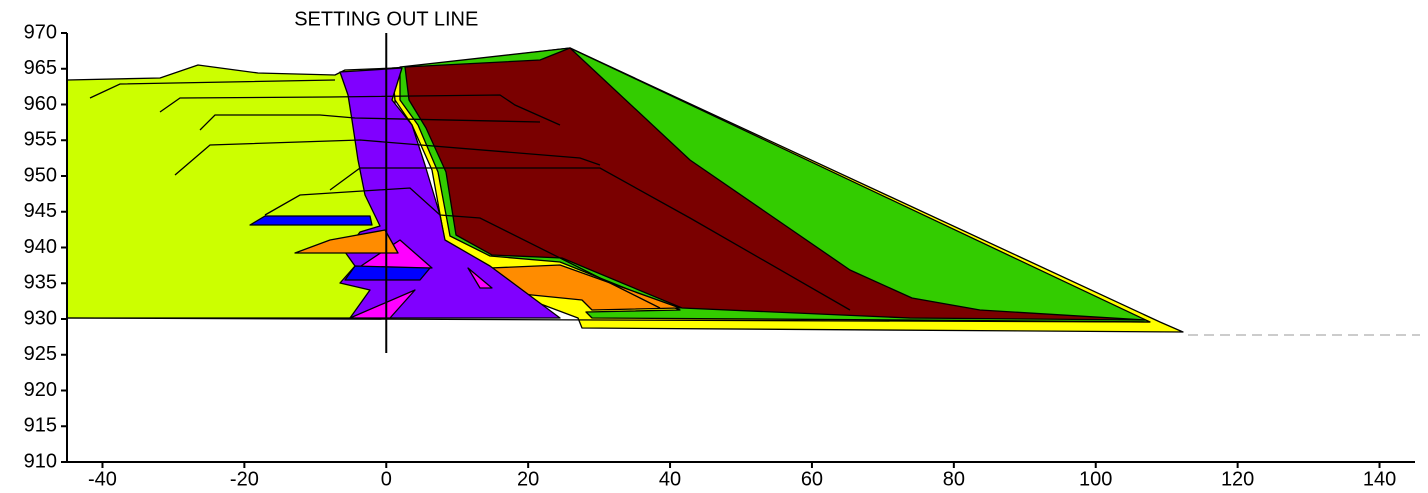  Describe the element at coordinates (346, 241) in the screenshot. I see `orange-zone` at that location.